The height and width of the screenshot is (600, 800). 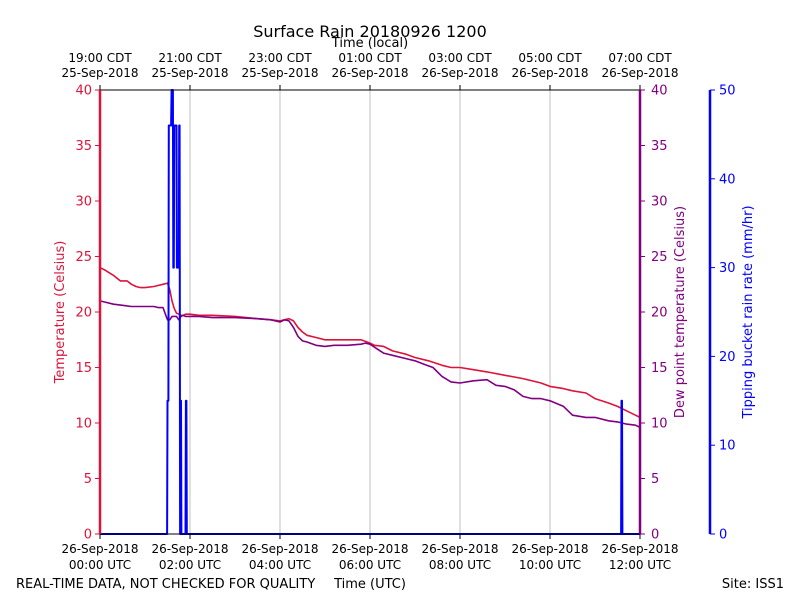 I want to click on y-axis-label-temperature: Temperature (Celsius), so click(x=60, y=313).